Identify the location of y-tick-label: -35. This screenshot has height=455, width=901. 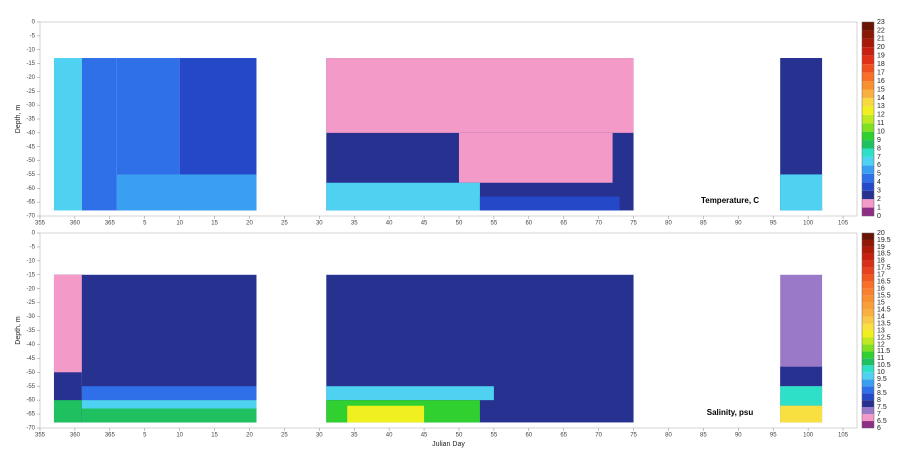
(30, 331).